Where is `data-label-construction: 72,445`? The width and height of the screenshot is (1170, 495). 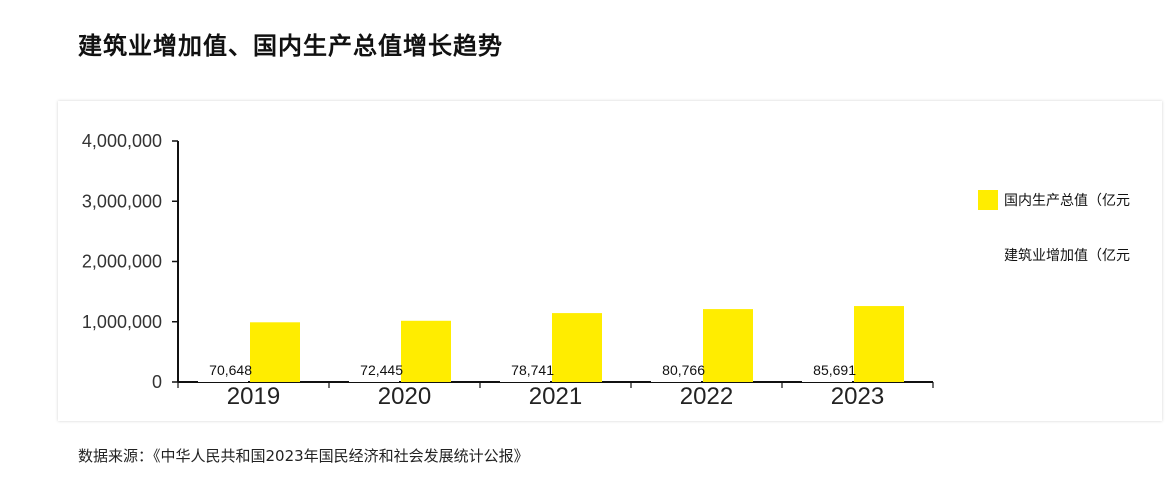 data-label-construction: 72,445 is located at coordinates (381, 370).